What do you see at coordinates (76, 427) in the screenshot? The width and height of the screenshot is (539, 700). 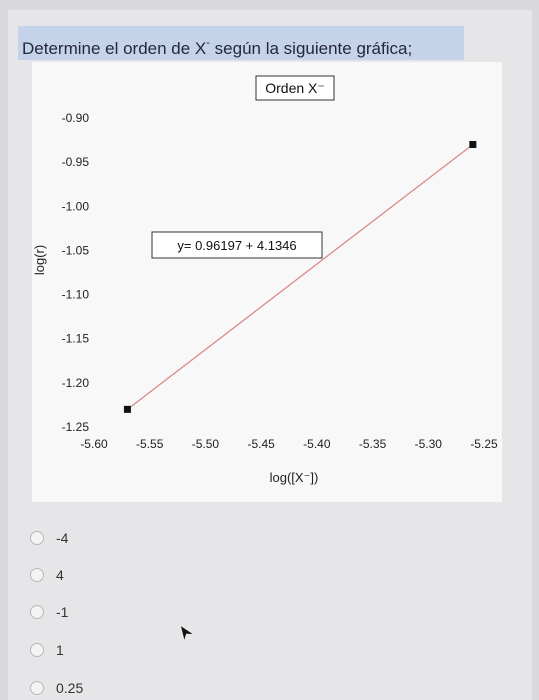 I see `y-tick-label: -1.25` at bounding box center [76, 427].